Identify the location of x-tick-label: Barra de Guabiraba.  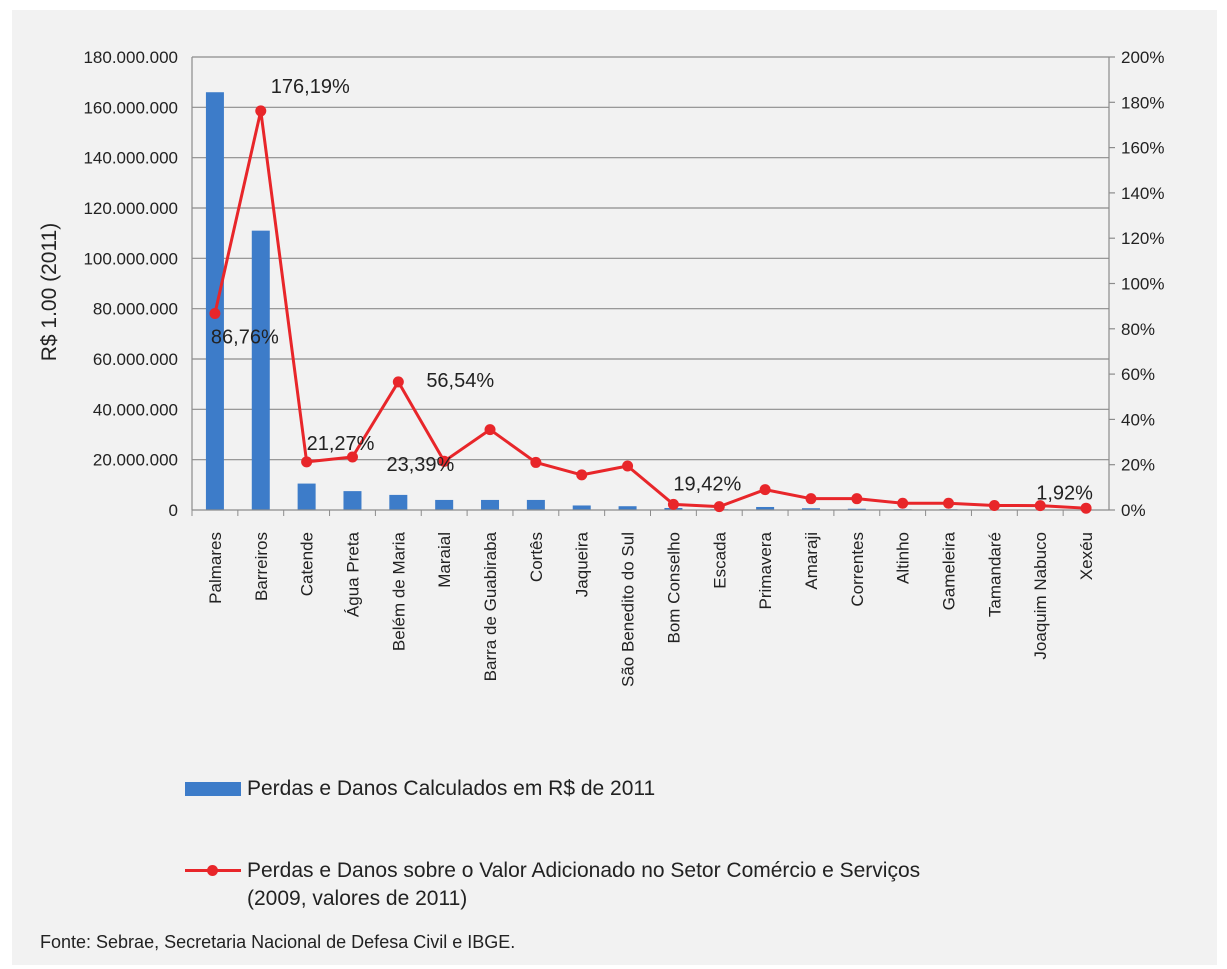
(490, 606).